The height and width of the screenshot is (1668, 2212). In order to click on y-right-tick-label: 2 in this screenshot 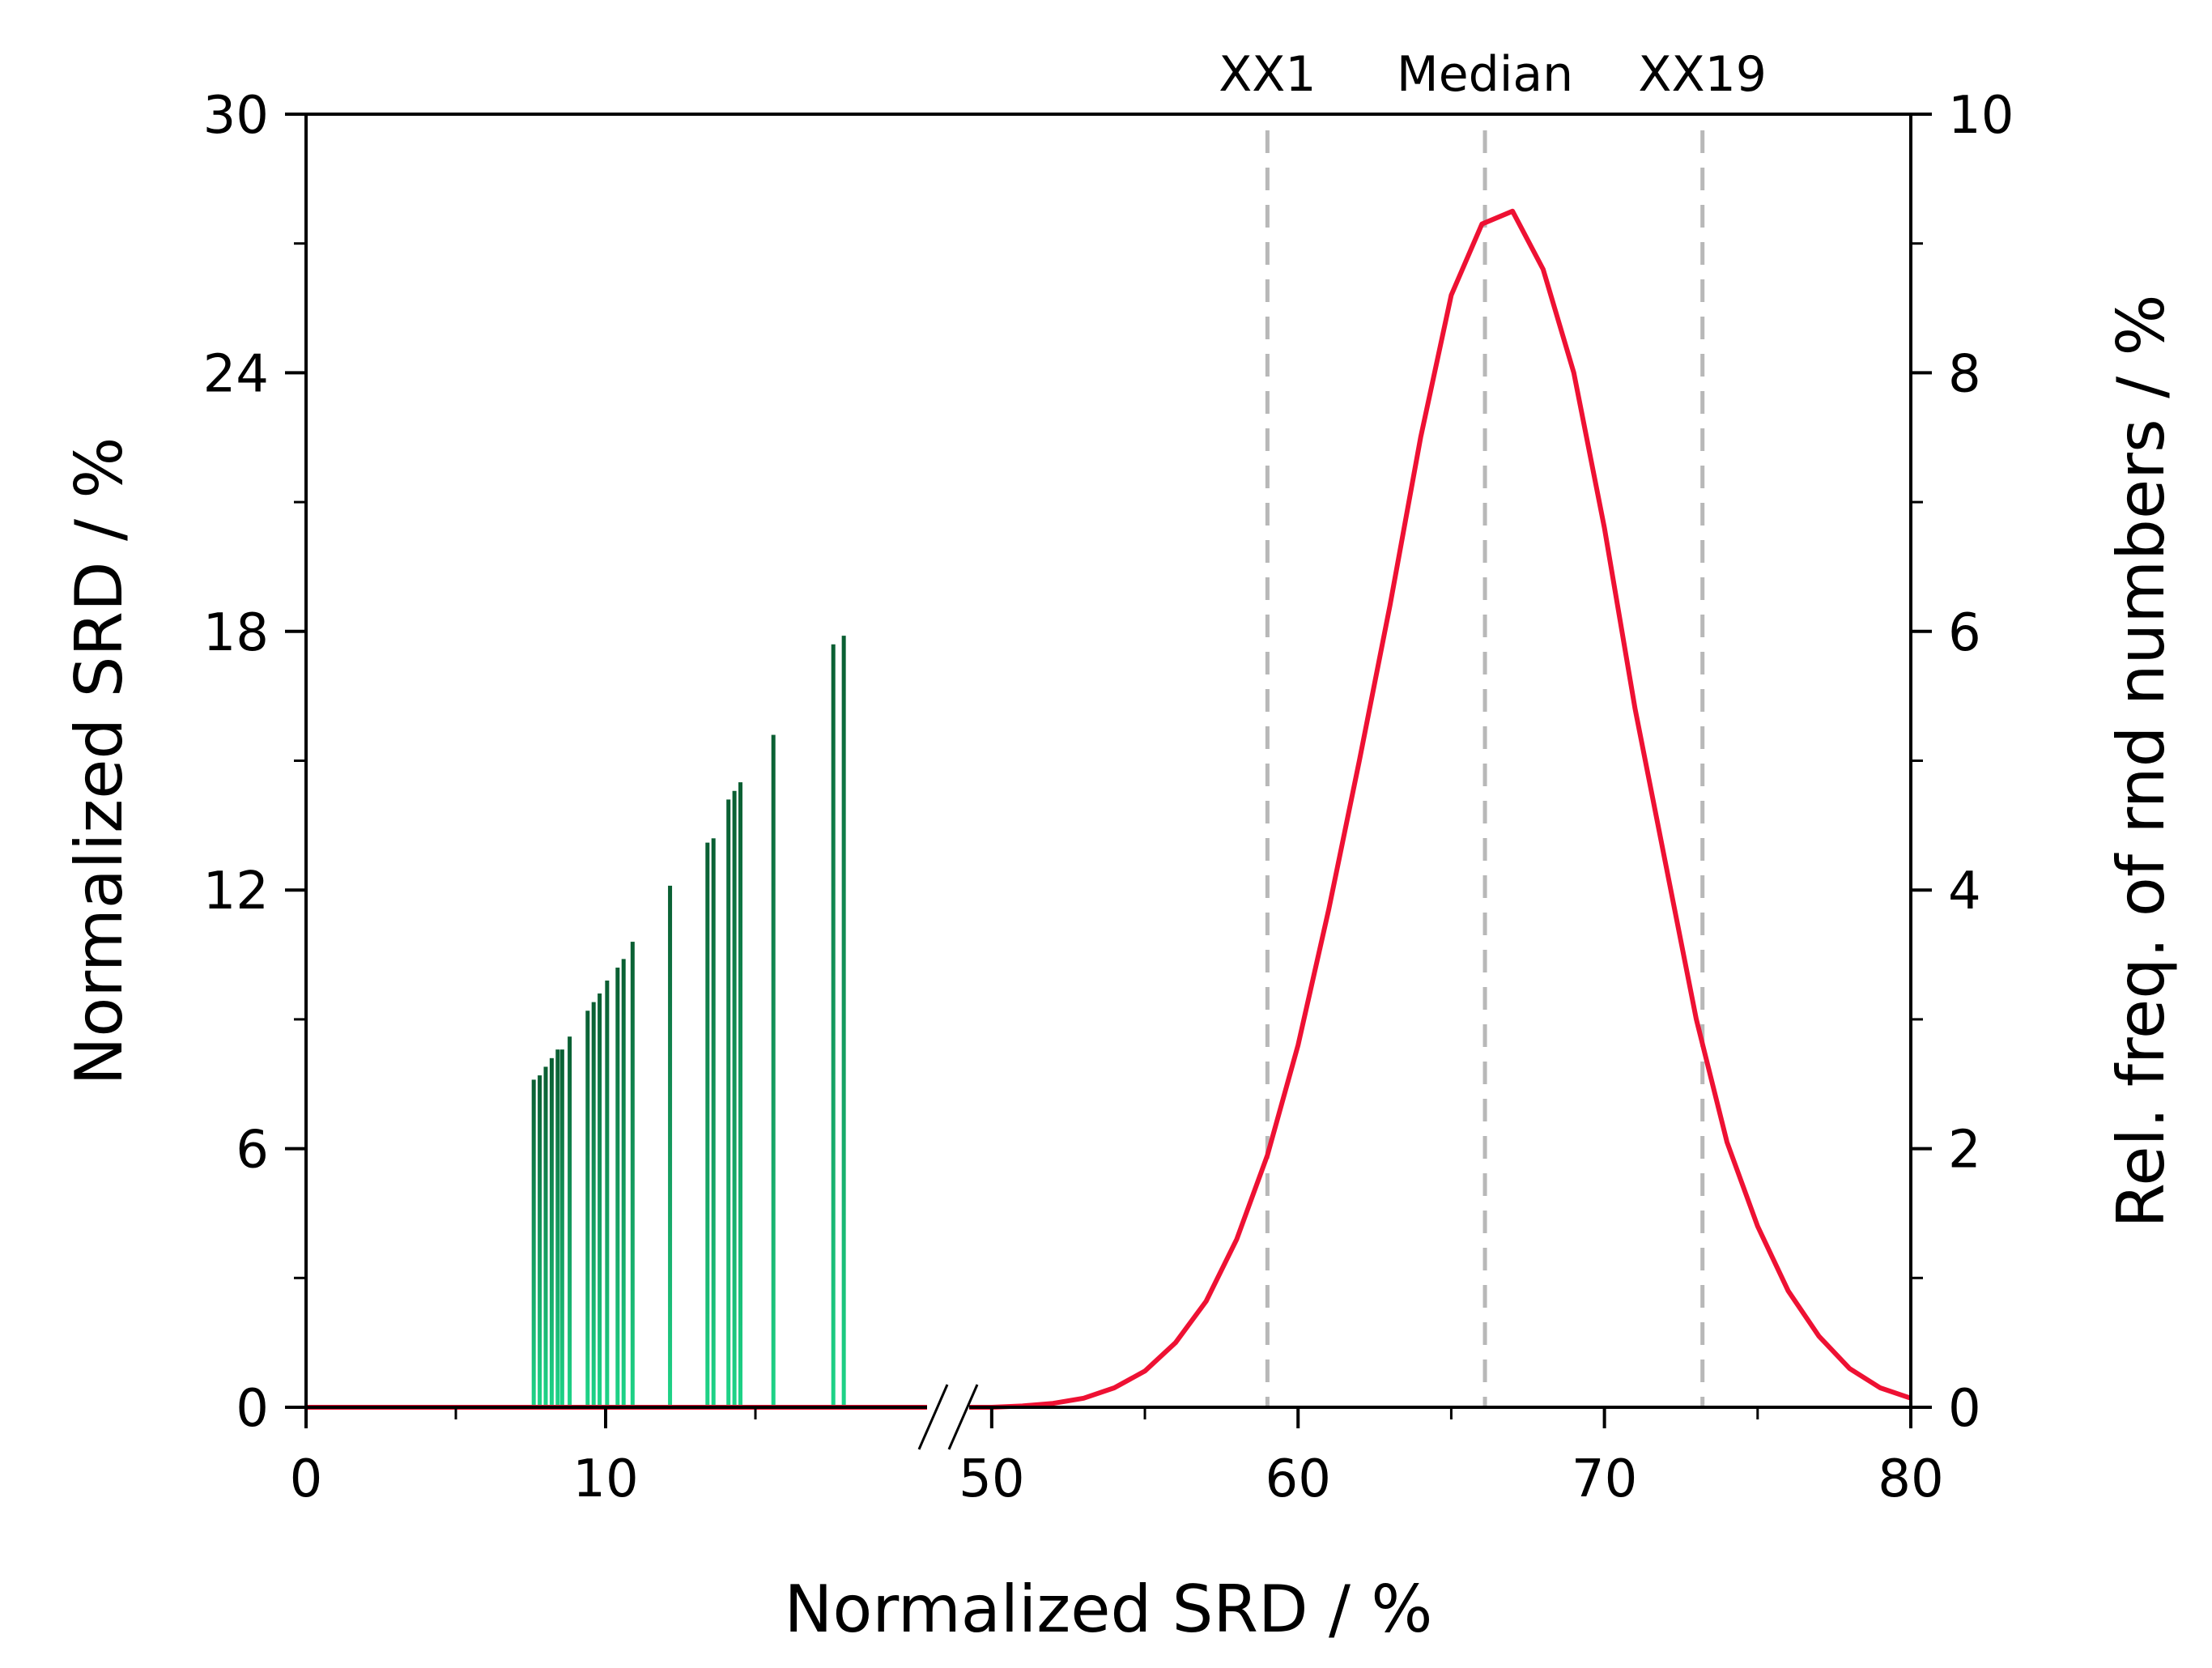, I will do `click(1964, 1151)`.